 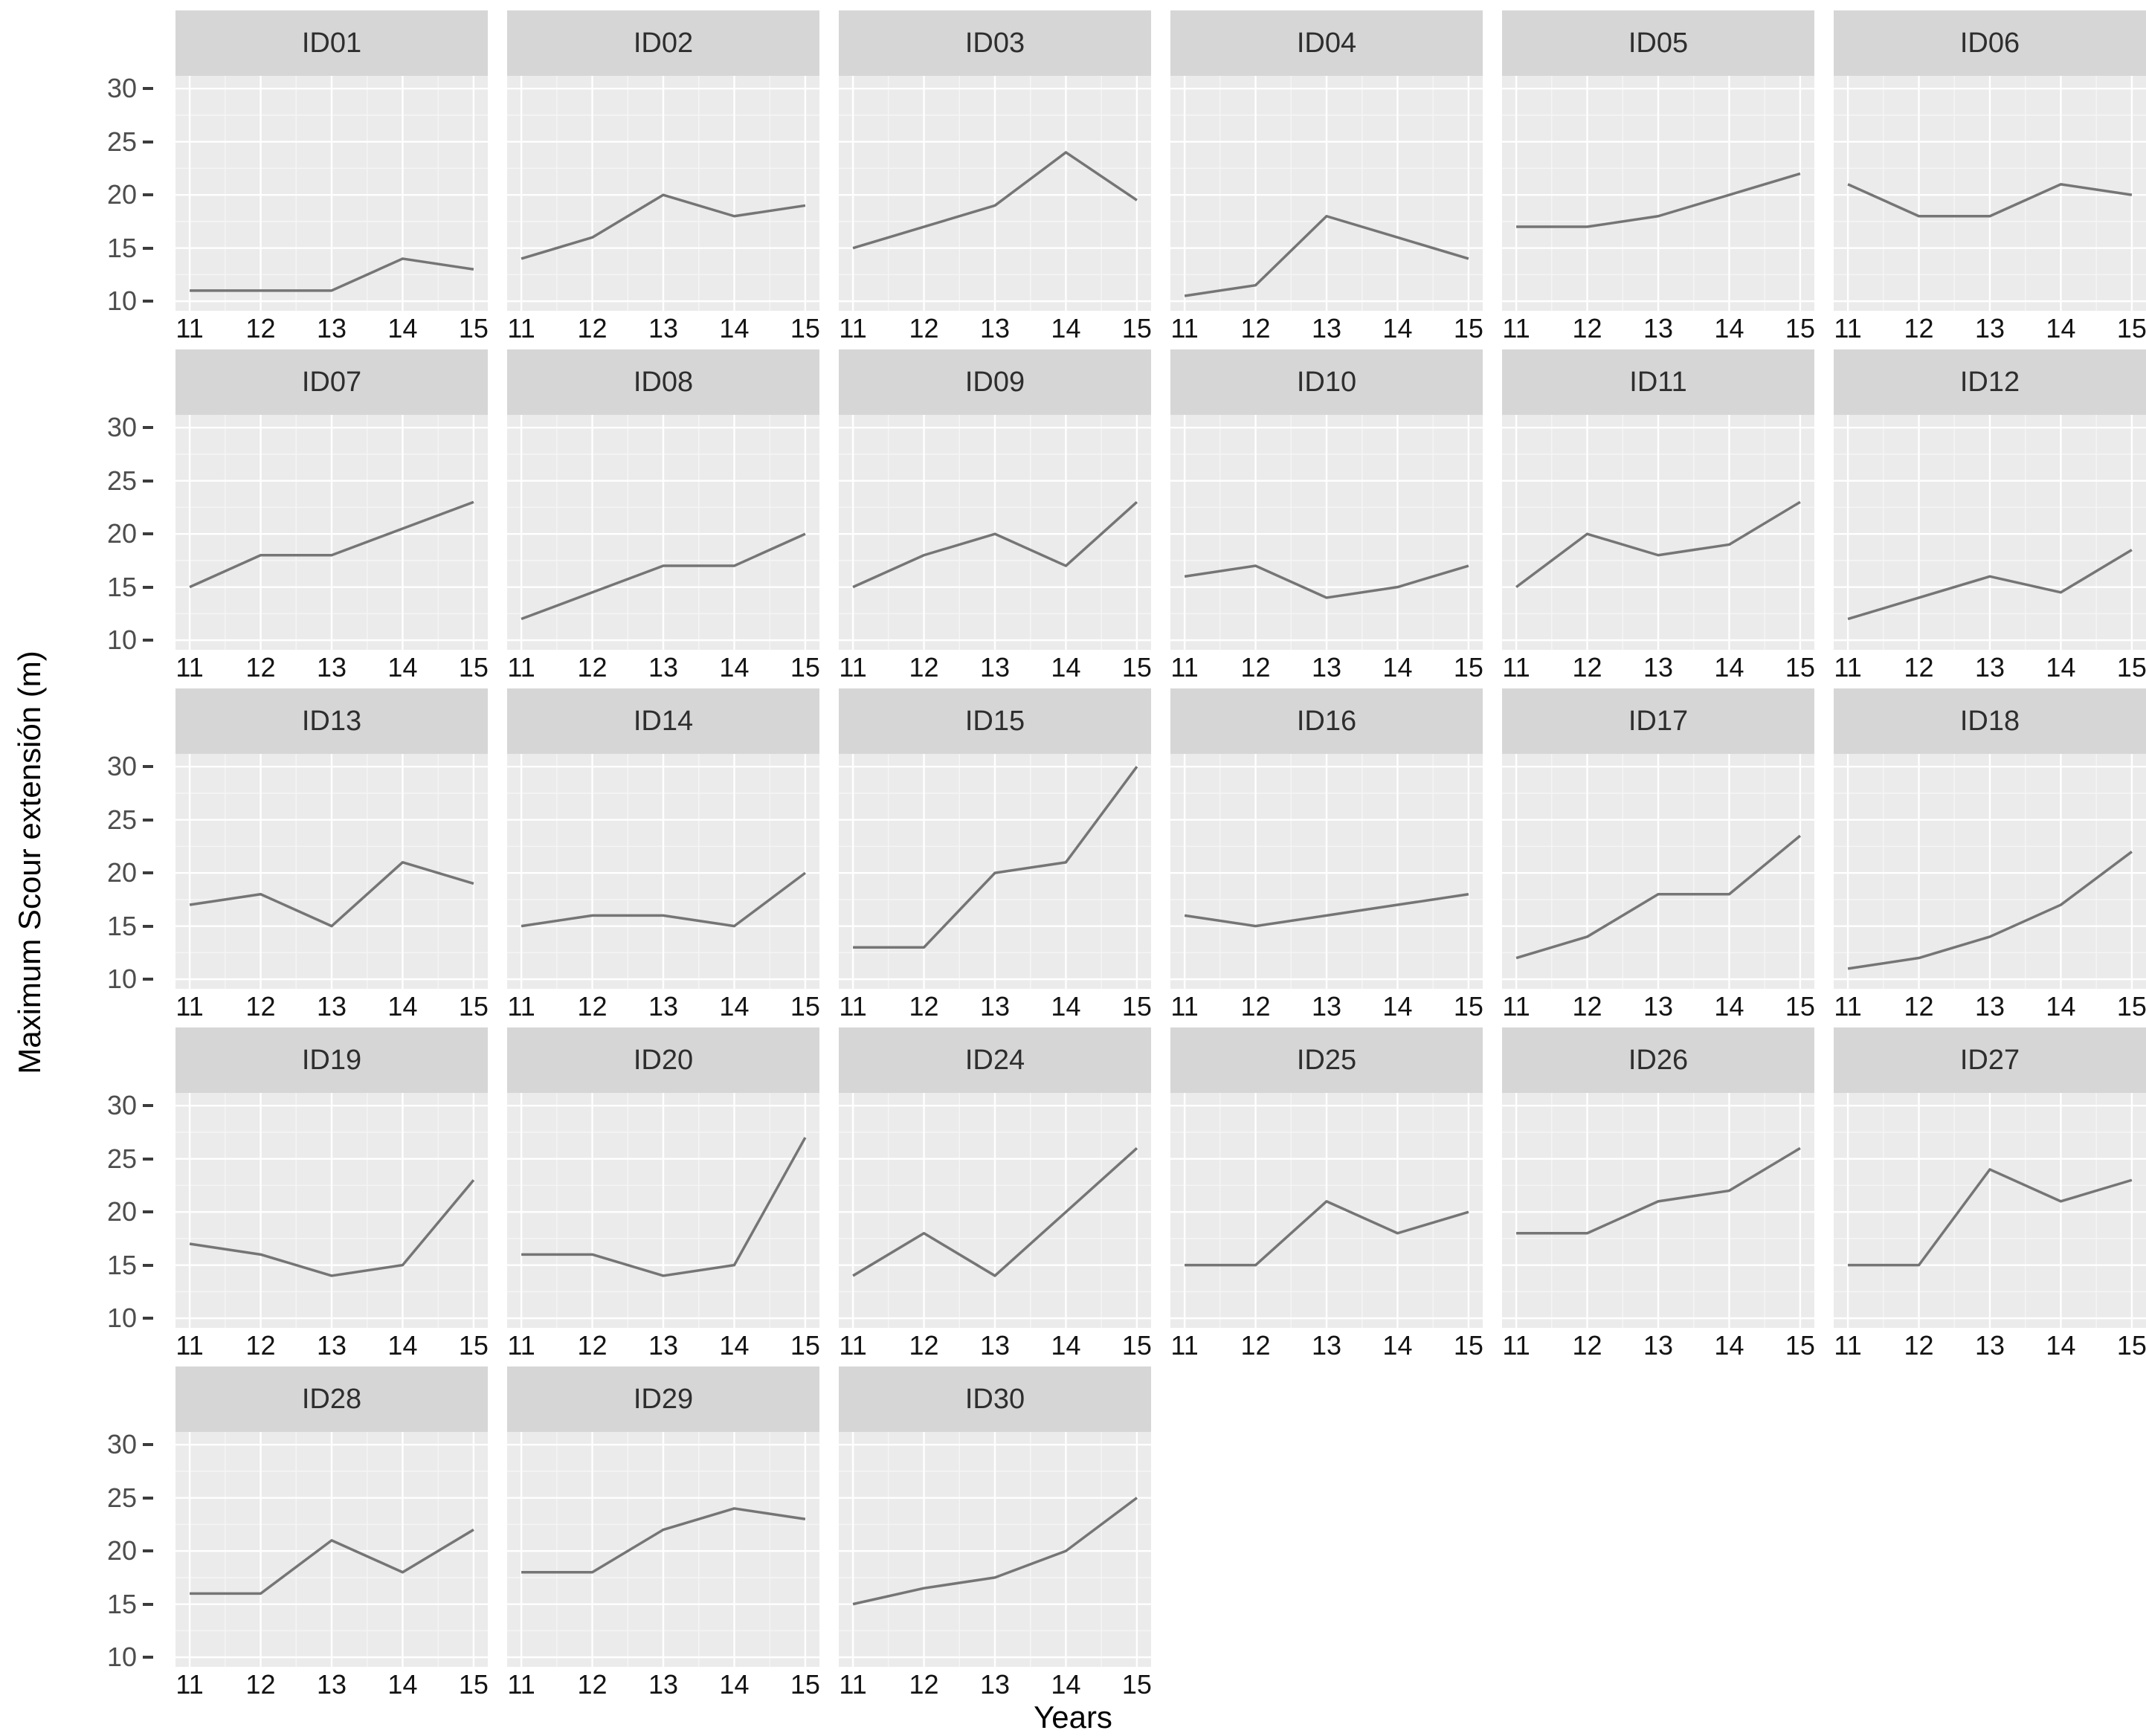 What do you see at coordinates (1326, 382) in the screenshot?
I see `facet-strip-label: ID10` at bounding box center [1326, 382].